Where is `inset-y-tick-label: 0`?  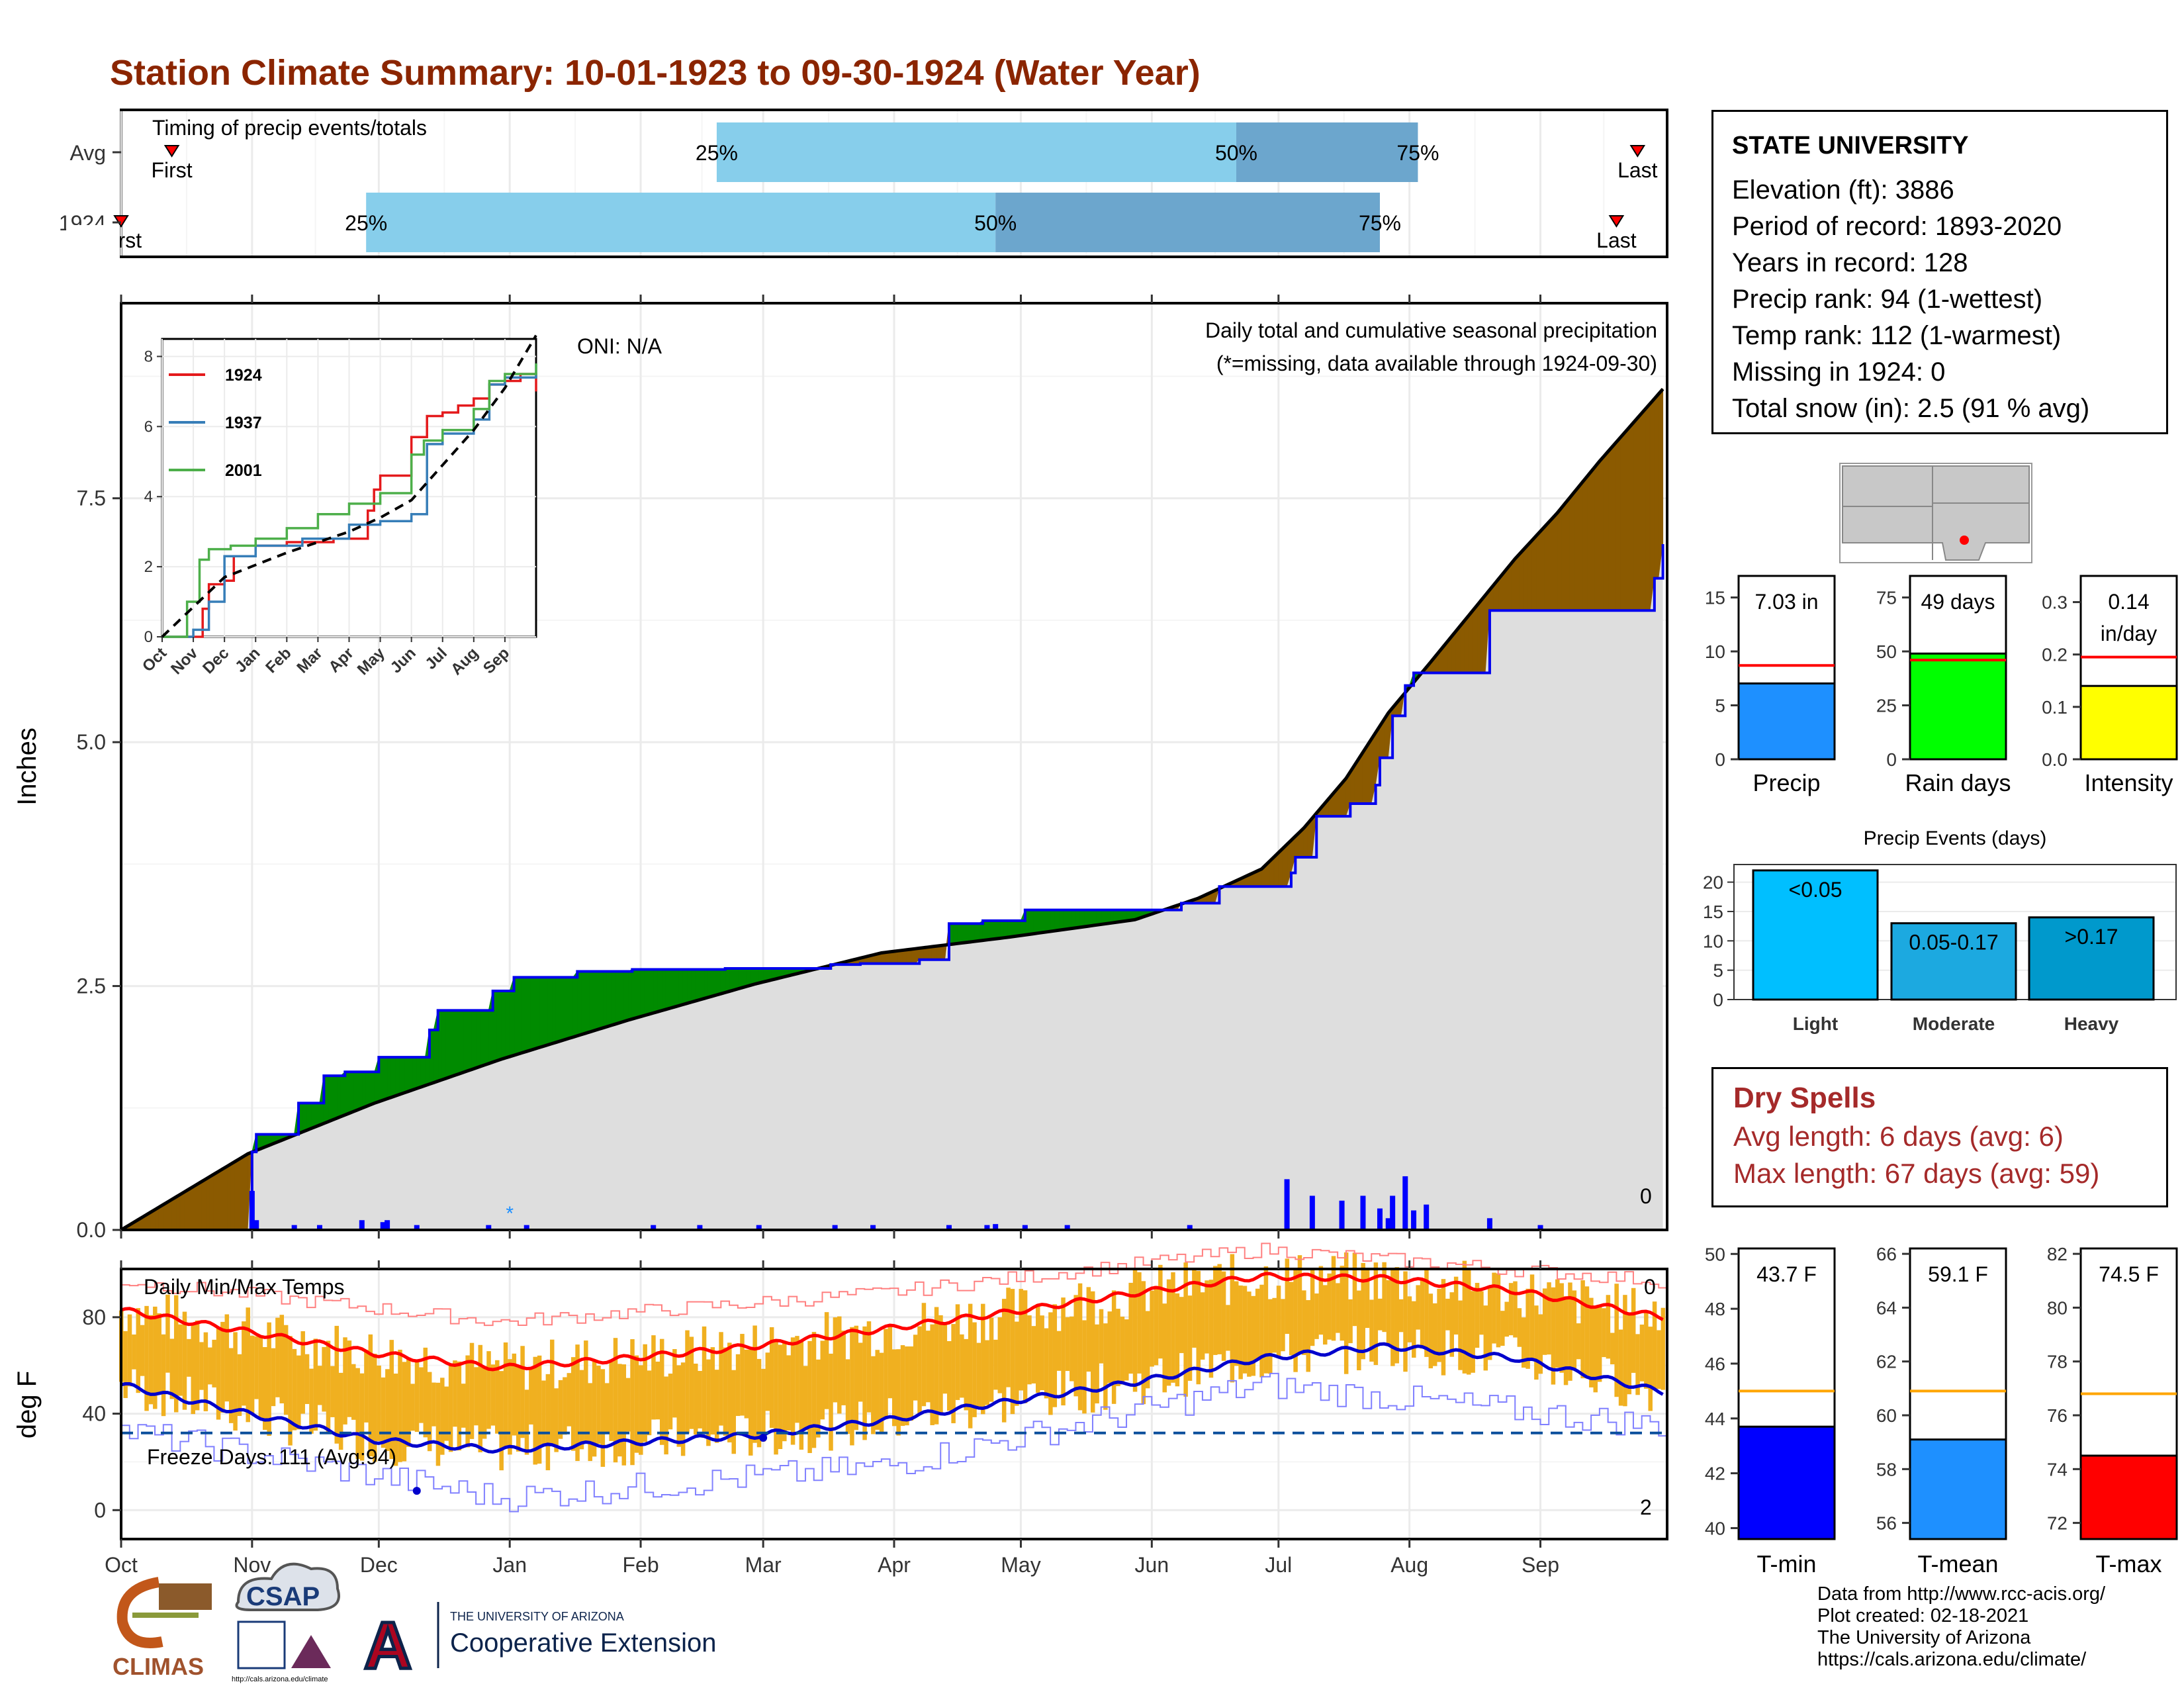
inset-y-tick-label: 0 is located at coordinates (148, 637).